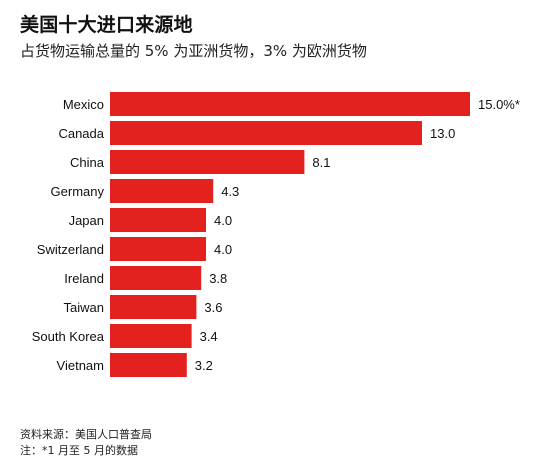 This screenshot has width=558, height=463. What do you see at coordinates (84, 278) in the screenshot?
I see `category-label: Ireland` at bounding box center [84, 278].